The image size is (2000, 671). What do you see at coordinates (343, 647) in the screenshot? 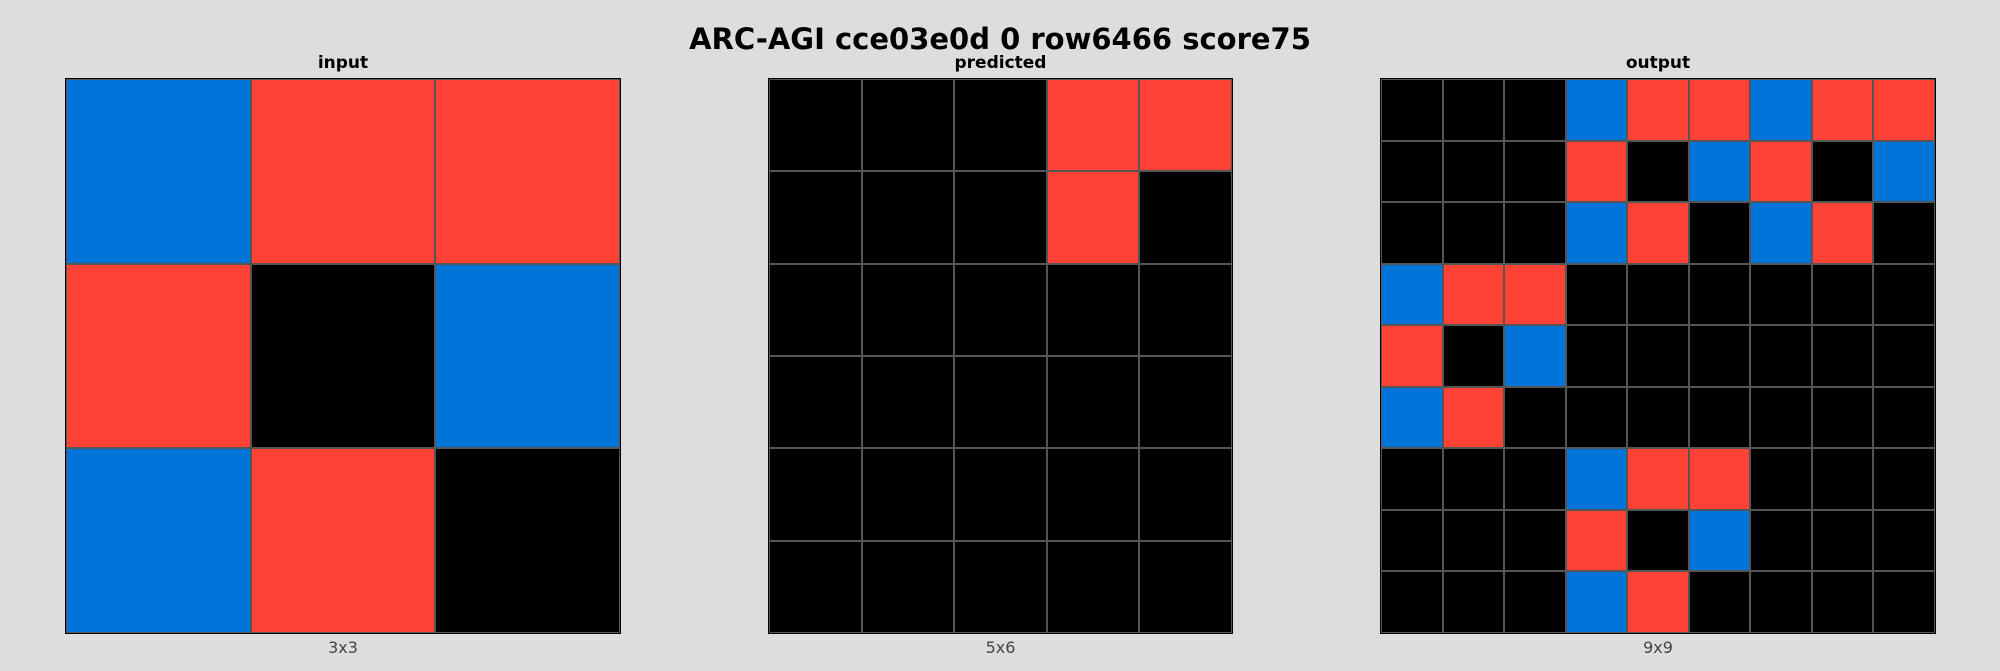
I see `input-size-caption: 3x3` at bounding box center [343, 647].